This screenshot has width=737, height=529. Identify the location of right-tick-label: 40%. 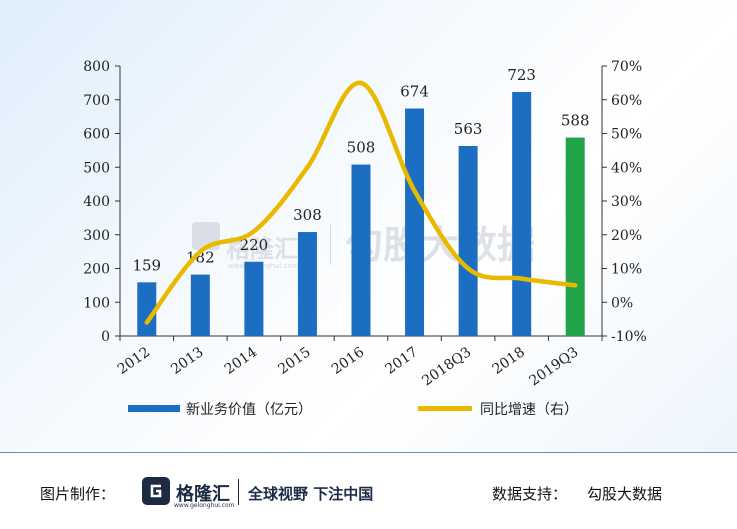
(626, 168).